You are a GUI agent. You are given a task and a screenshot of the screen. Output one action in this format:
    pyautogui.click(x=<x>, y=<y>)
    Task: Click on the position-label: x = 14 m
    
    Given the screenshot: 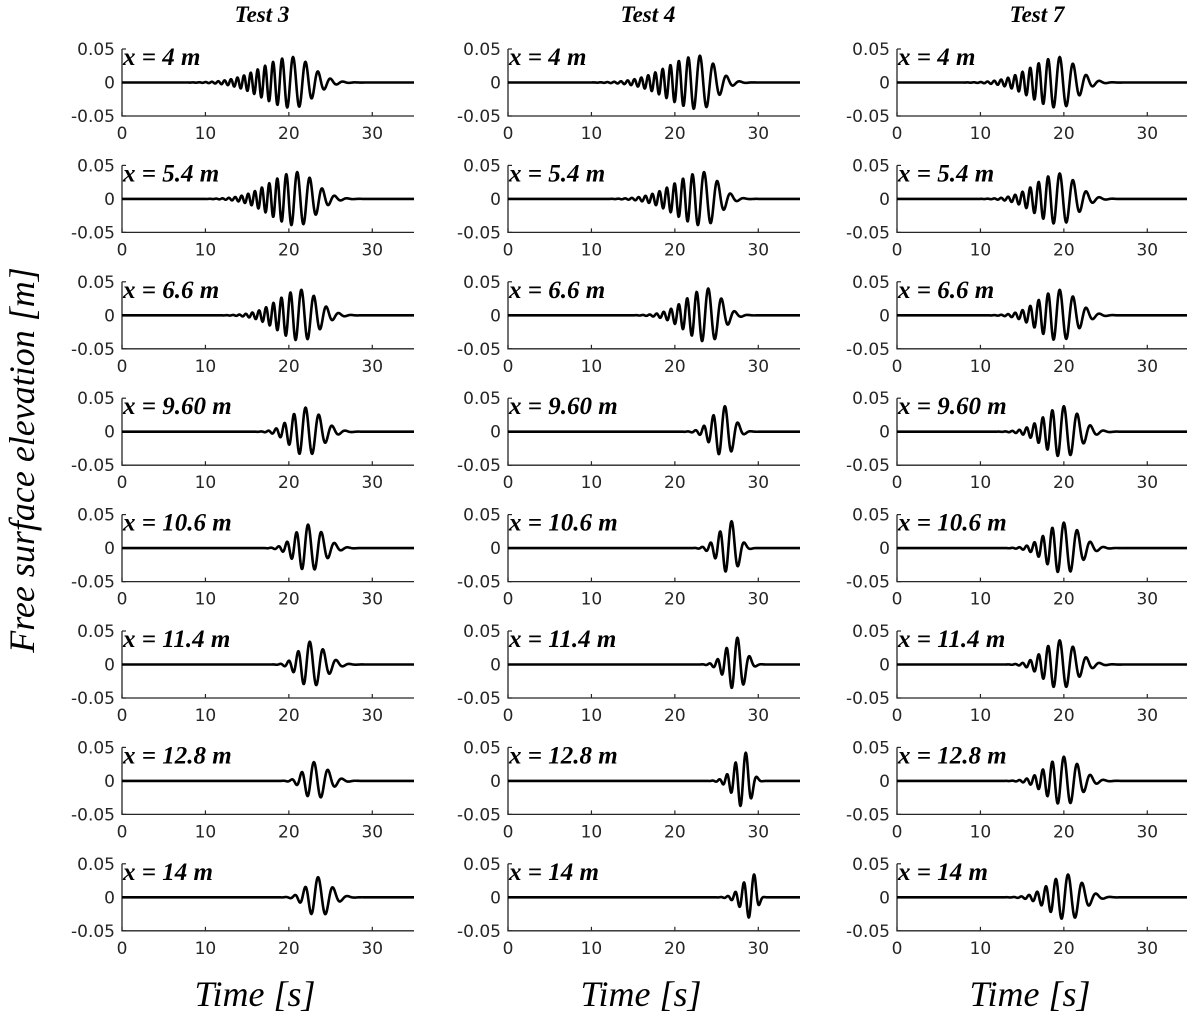 What is the action you would take?
    pyautogui.click(x=167, y=872)
    